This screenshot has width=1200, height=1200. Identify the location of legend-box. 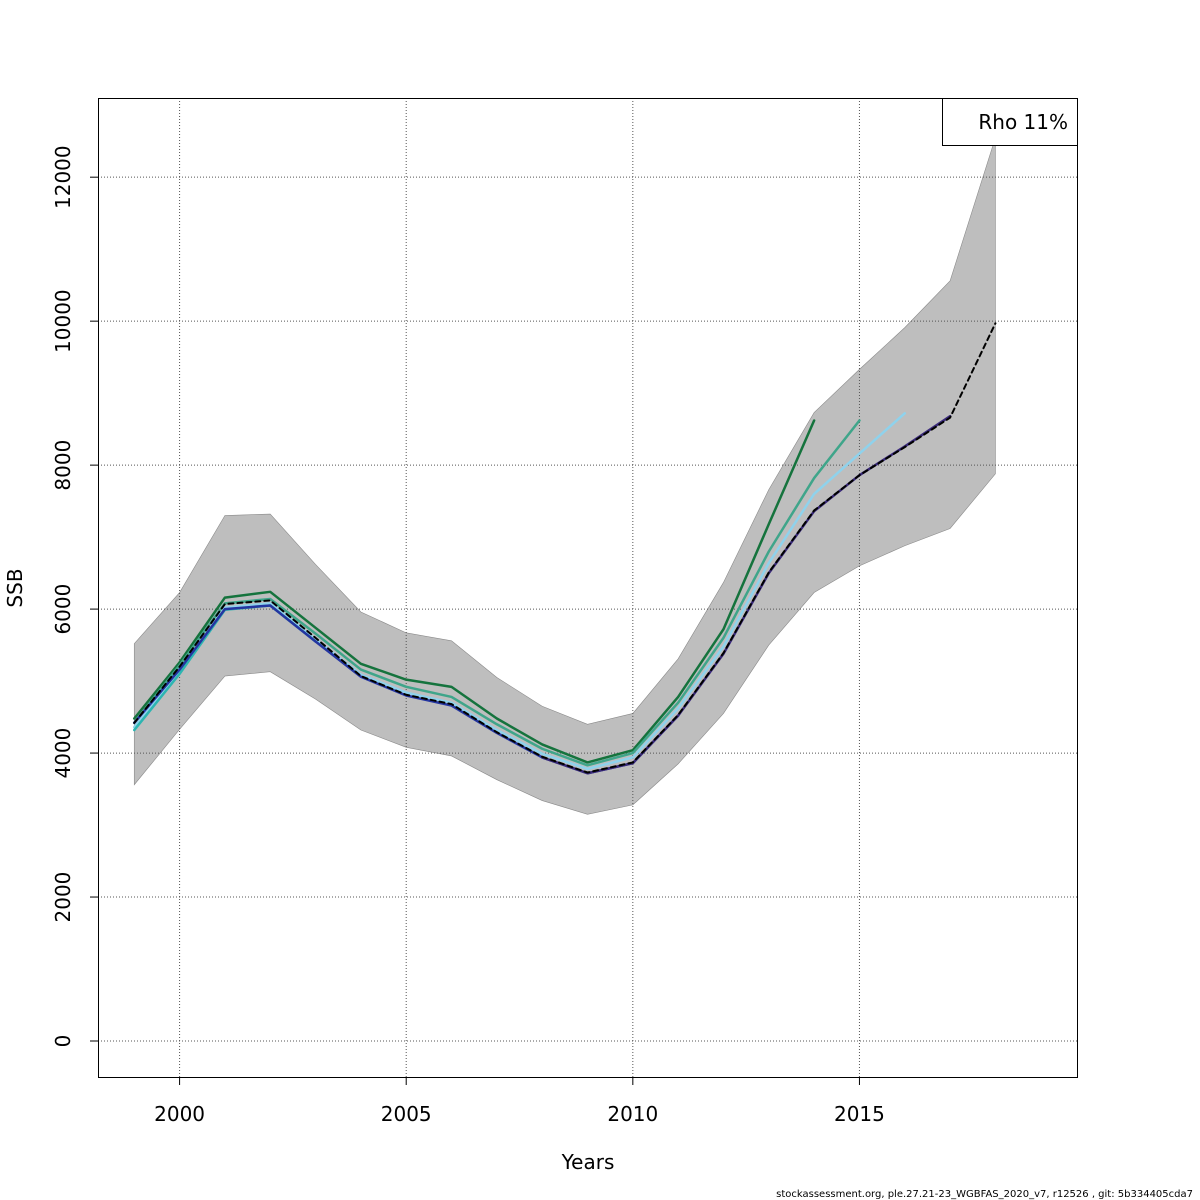
(1010, 122).